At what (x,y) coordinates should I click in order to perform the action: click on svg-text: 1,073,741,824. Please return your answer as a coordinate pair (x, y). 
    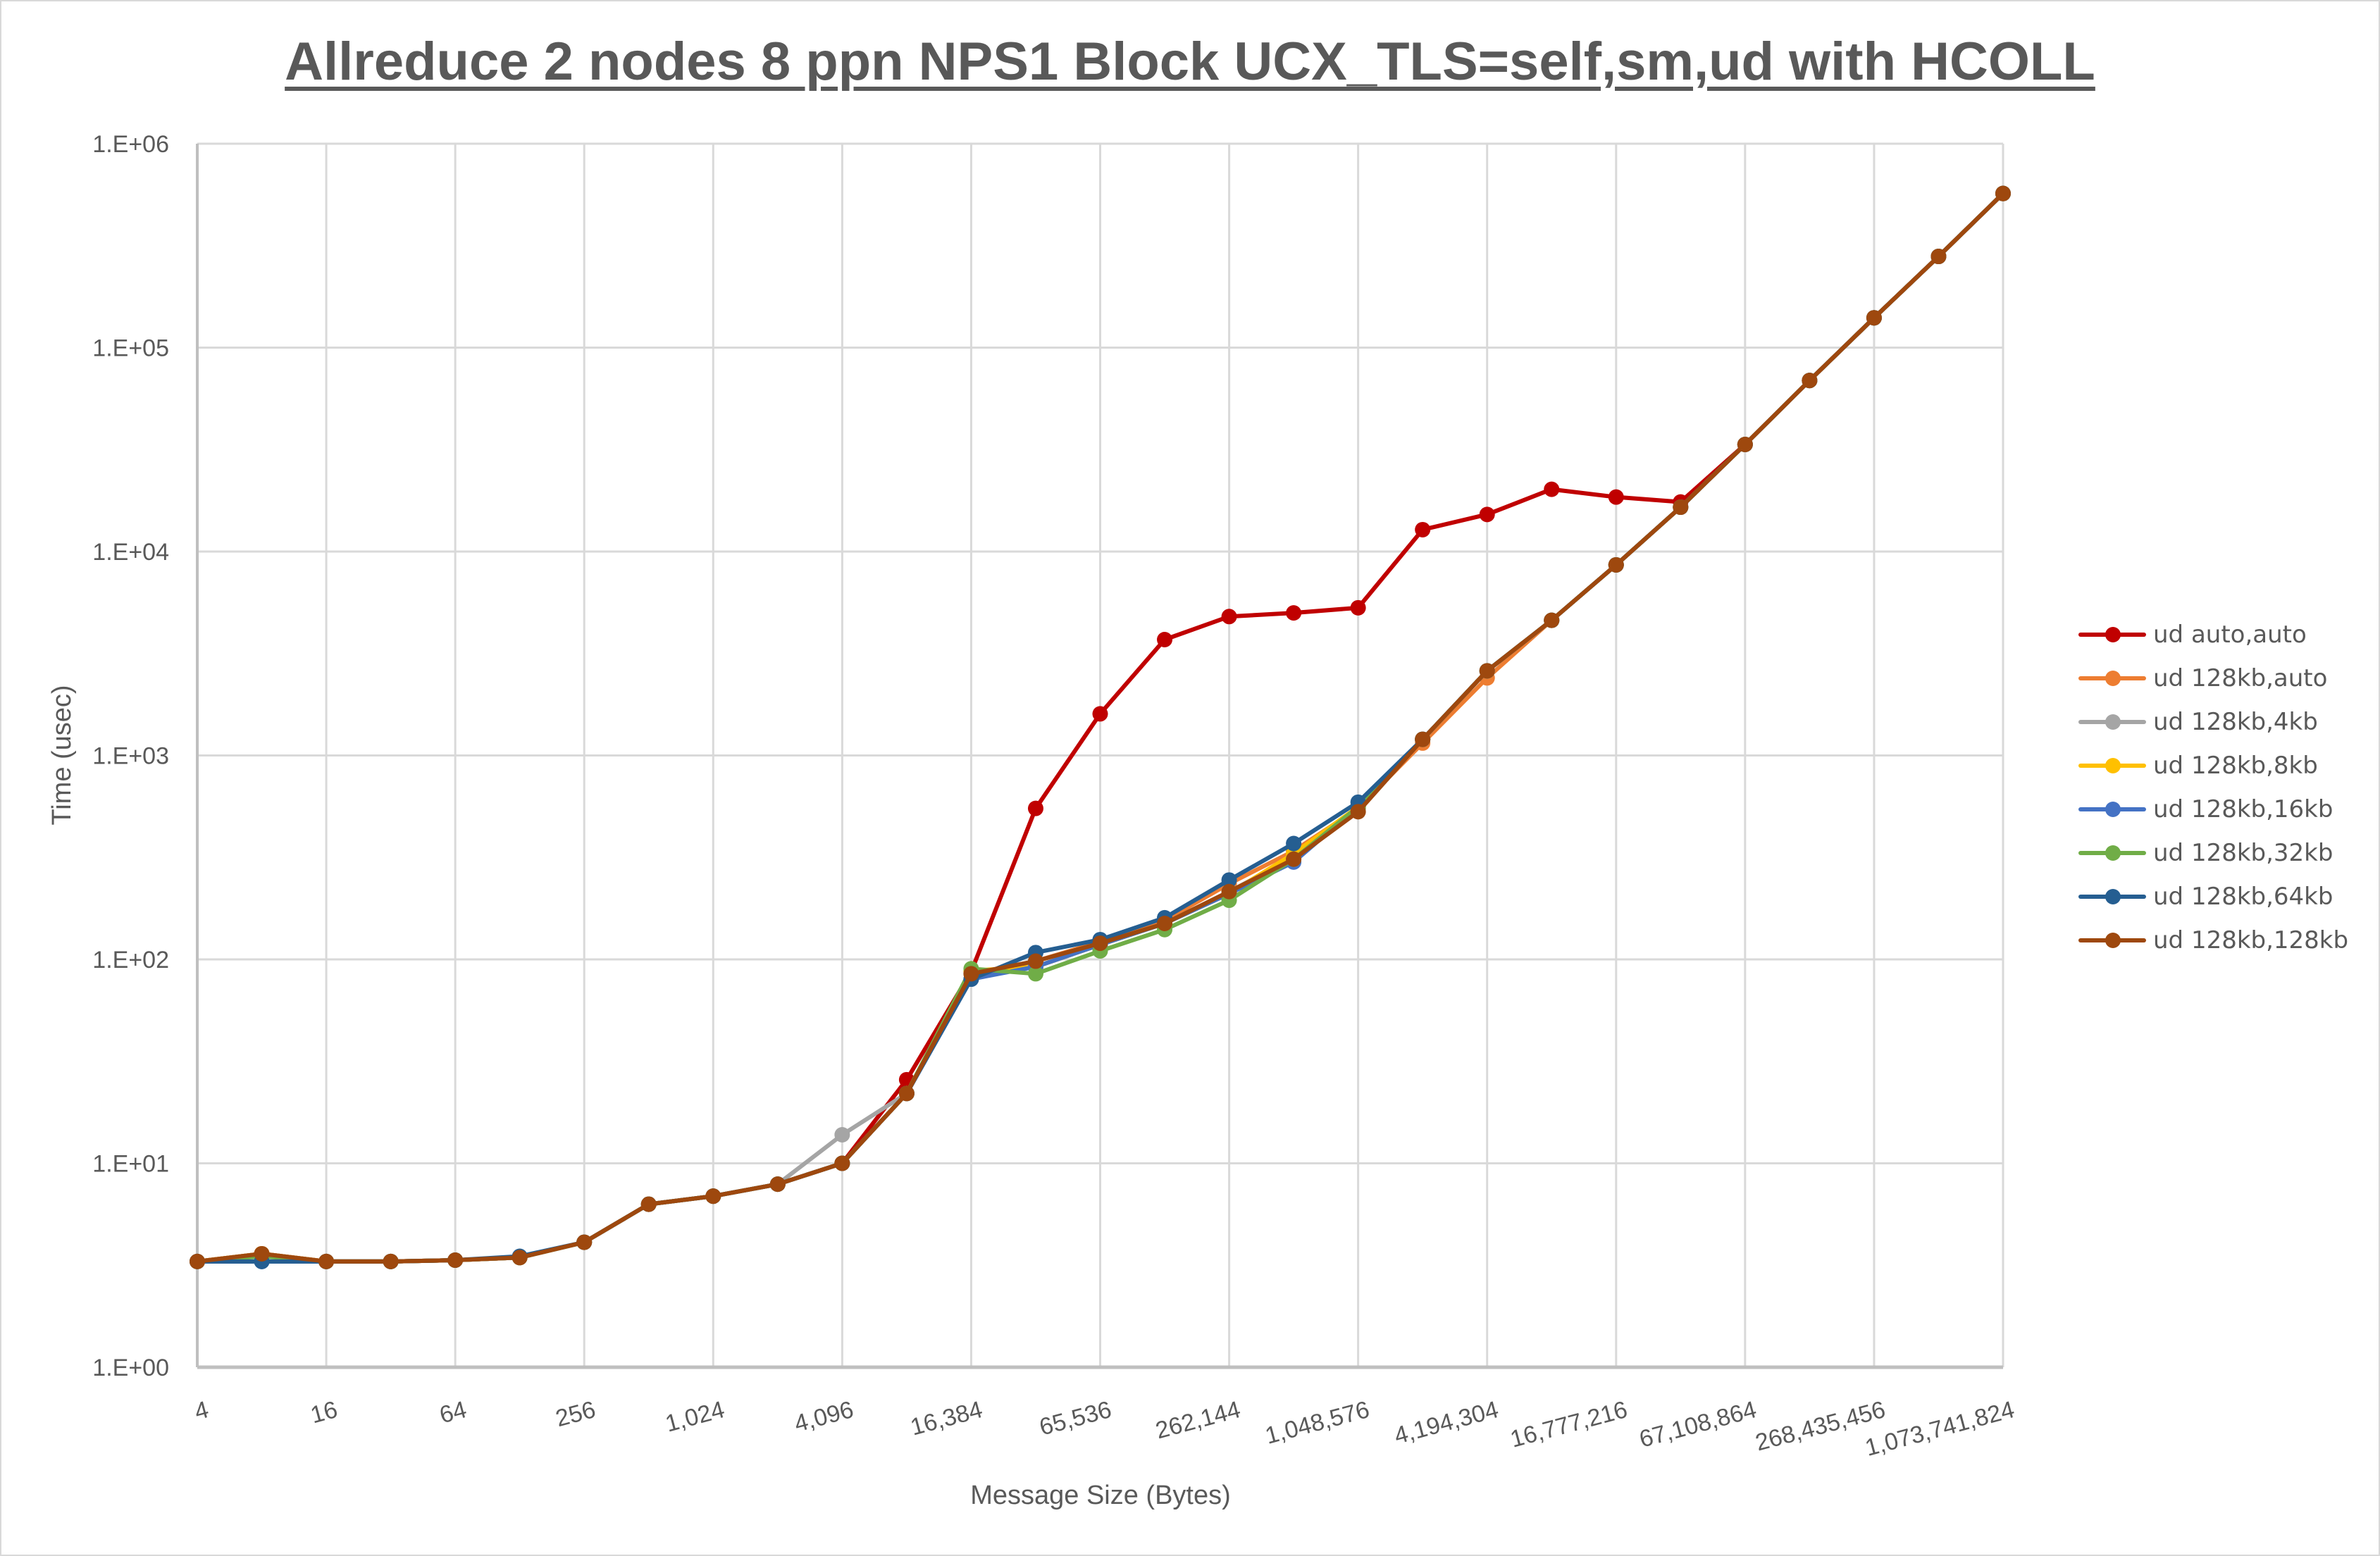
    Looking at the image, I should click on (1939, 1429).